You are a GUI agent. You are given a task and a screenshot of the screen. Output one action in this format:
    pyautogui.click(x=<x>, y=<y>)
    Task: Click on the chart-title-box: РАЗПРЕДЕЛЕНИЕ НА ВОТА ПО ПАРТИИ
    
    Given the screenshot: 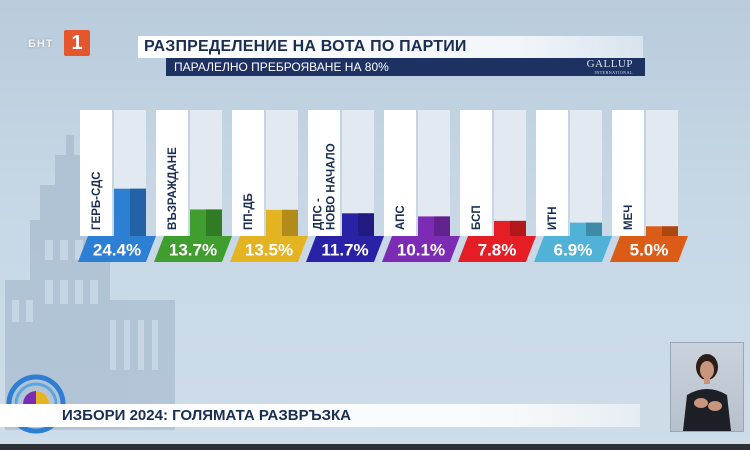 What is the action you would take?
    pyautogui.click(x=390, y=47)
    